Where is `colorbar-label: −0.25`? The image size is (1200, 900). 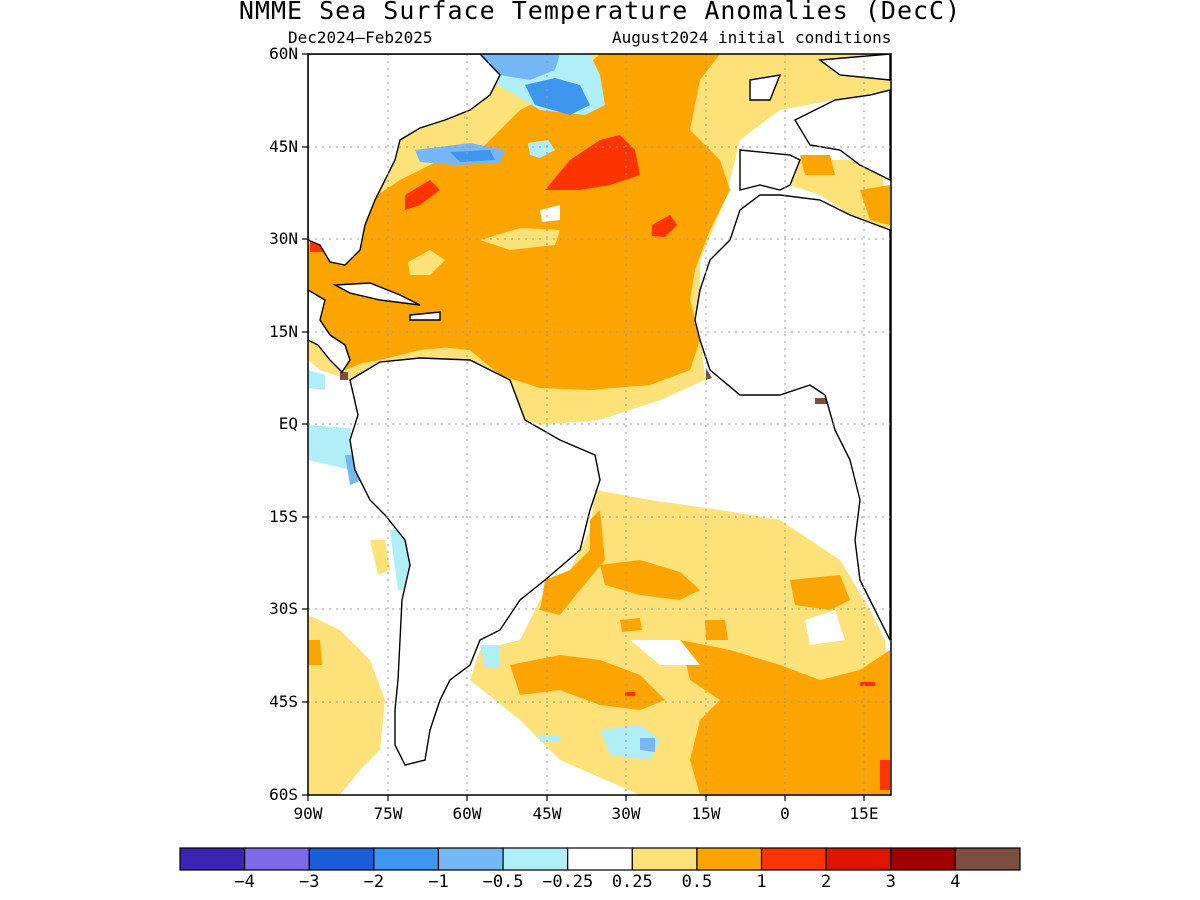
colorbar-label: −0.25 is located at coordinates (568, 882).